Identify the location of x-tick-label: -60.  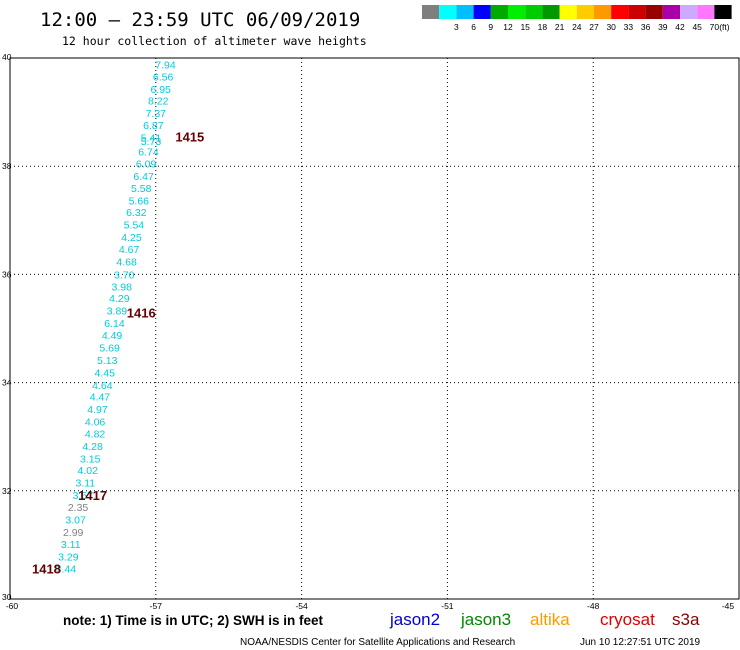
(12, 606).